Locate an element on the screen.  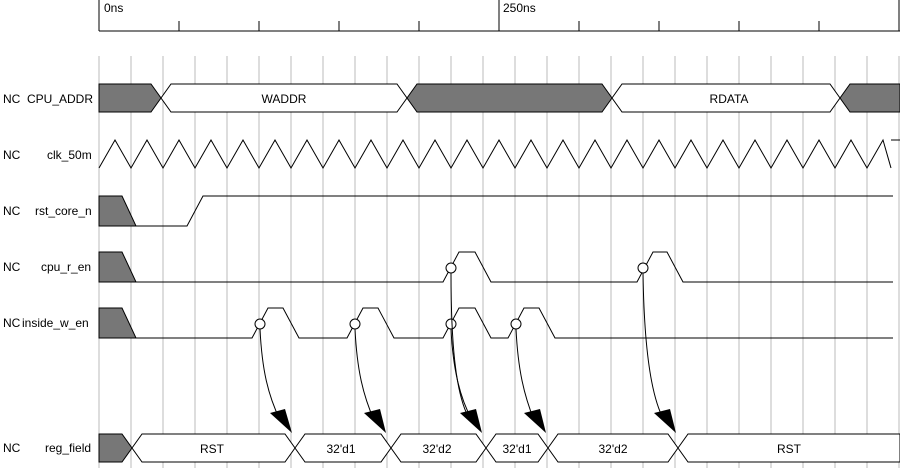
ruler-label-250ns: 250ns is located at coordinates (519, 8).